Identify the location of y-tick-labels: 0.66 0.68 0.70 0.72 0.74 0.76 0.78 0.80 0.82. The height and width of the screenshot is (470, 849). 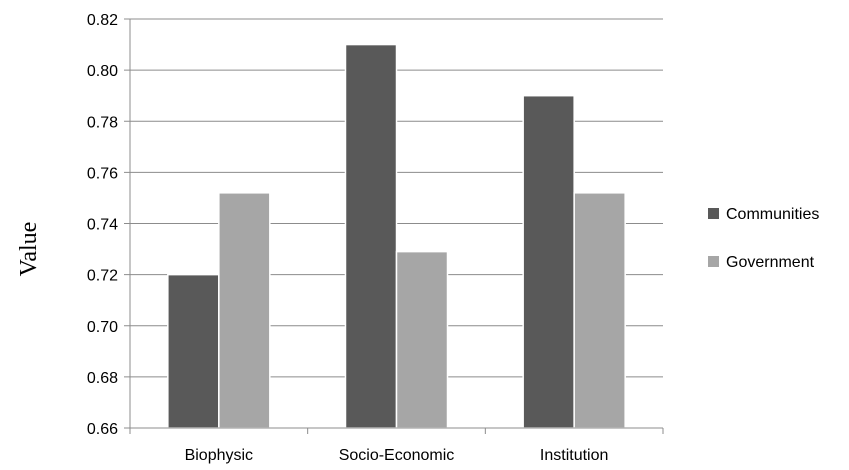
(102, 225).